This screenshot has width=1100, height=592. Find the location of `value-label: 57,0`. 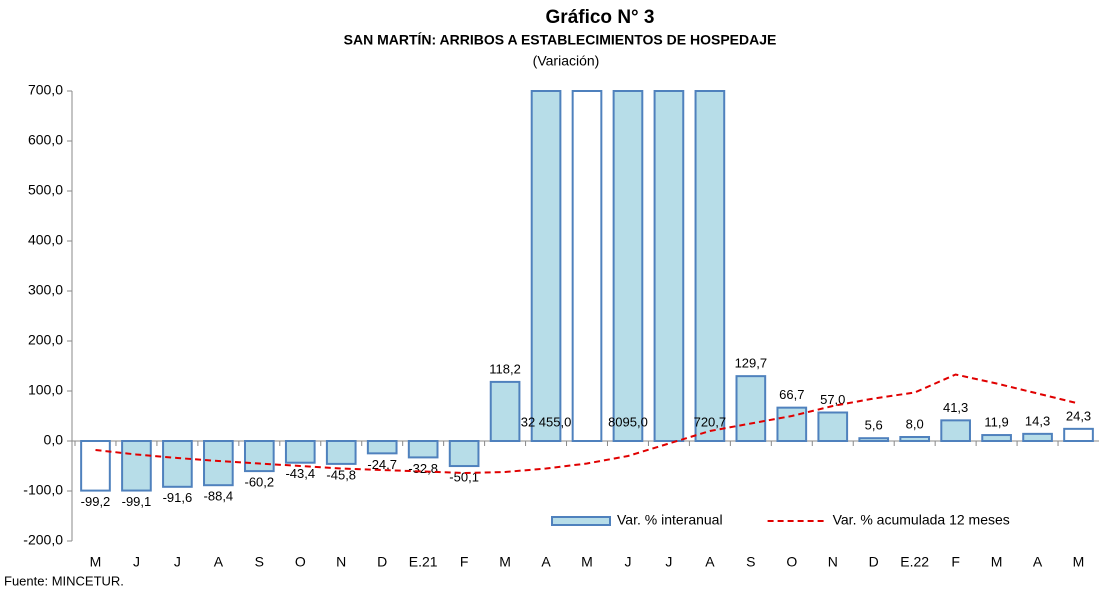

value-label: 57,0 is located at coordinates (832, 399).